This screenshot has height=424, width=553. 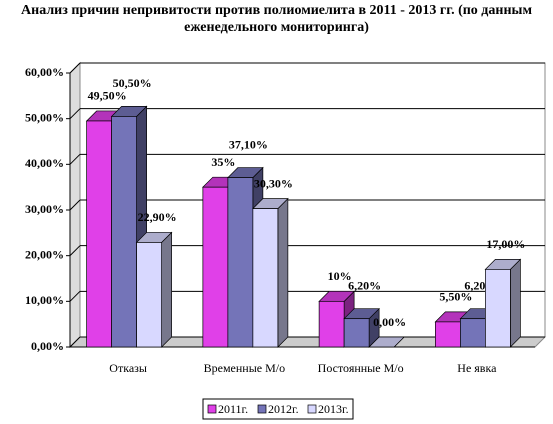 I want to click on y-tick-label: 20,00%, so click(x=44, y=254).